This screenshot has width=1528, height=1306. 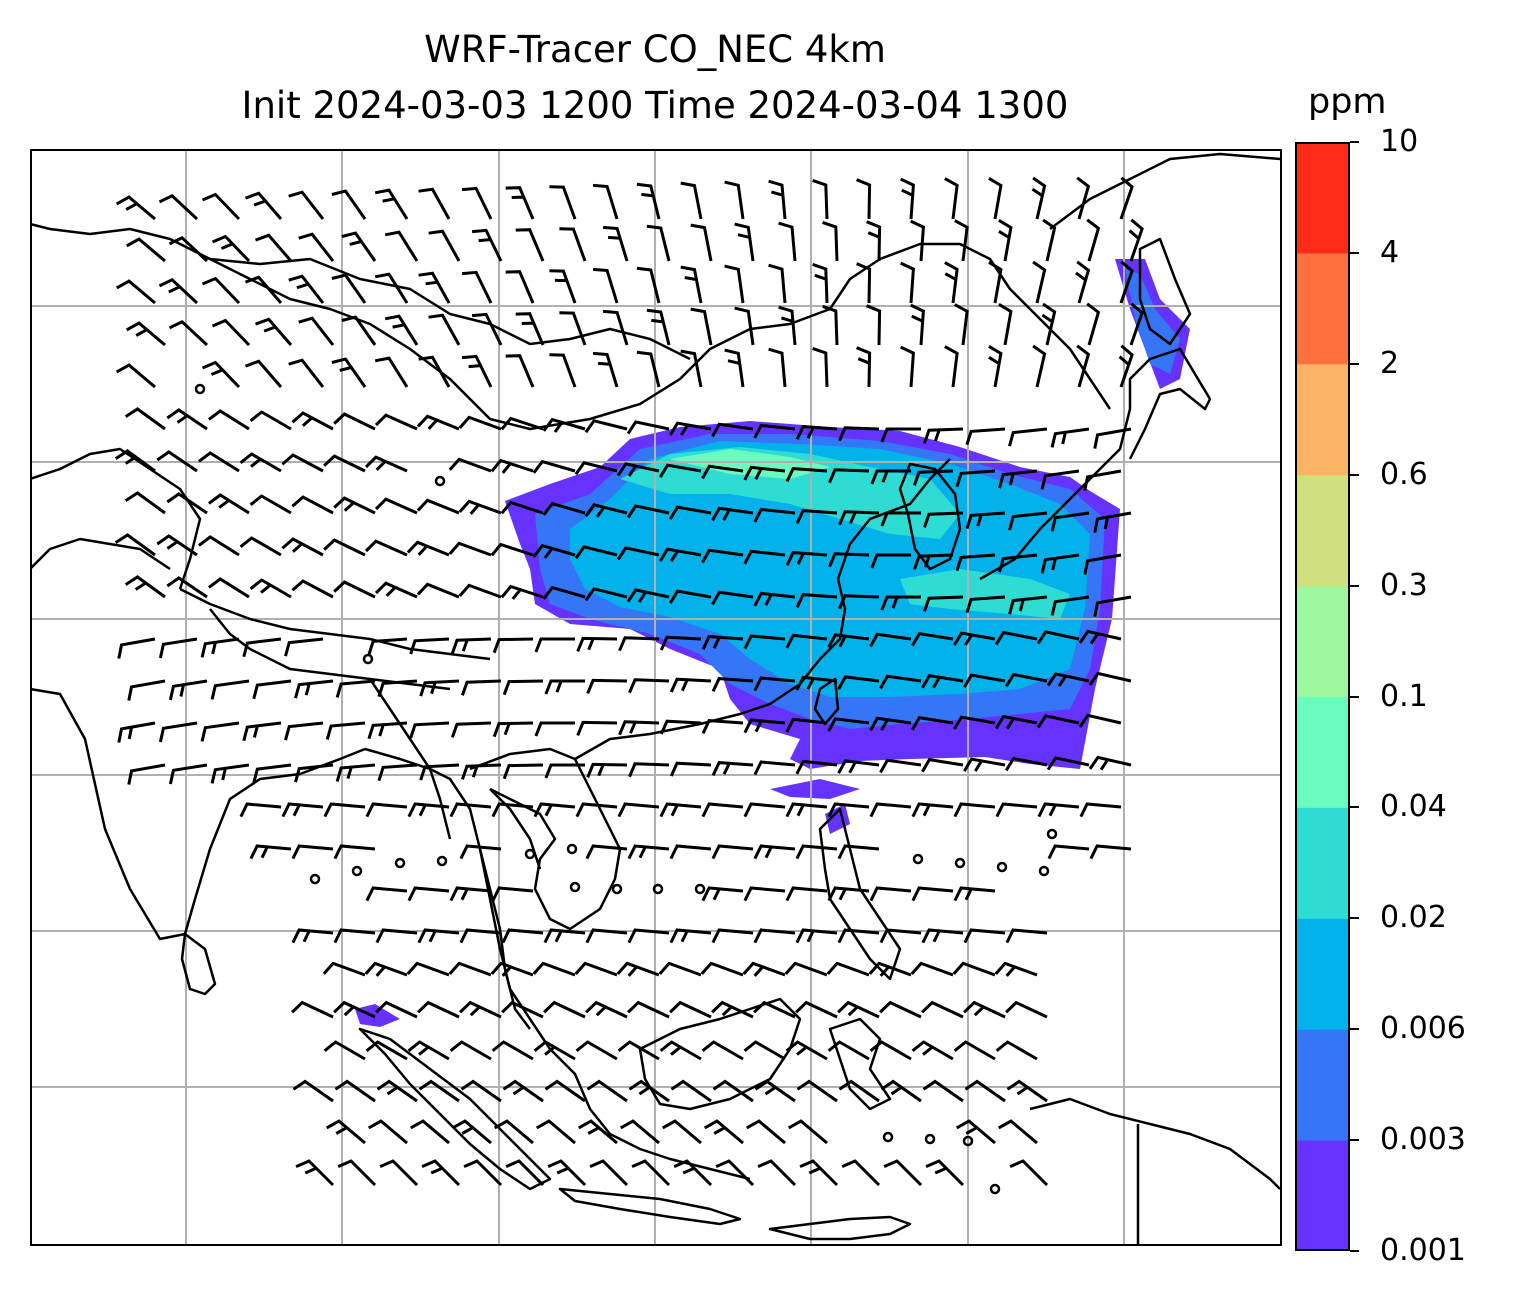 I want to click on border-pakistan, so click(x=100, y=554).